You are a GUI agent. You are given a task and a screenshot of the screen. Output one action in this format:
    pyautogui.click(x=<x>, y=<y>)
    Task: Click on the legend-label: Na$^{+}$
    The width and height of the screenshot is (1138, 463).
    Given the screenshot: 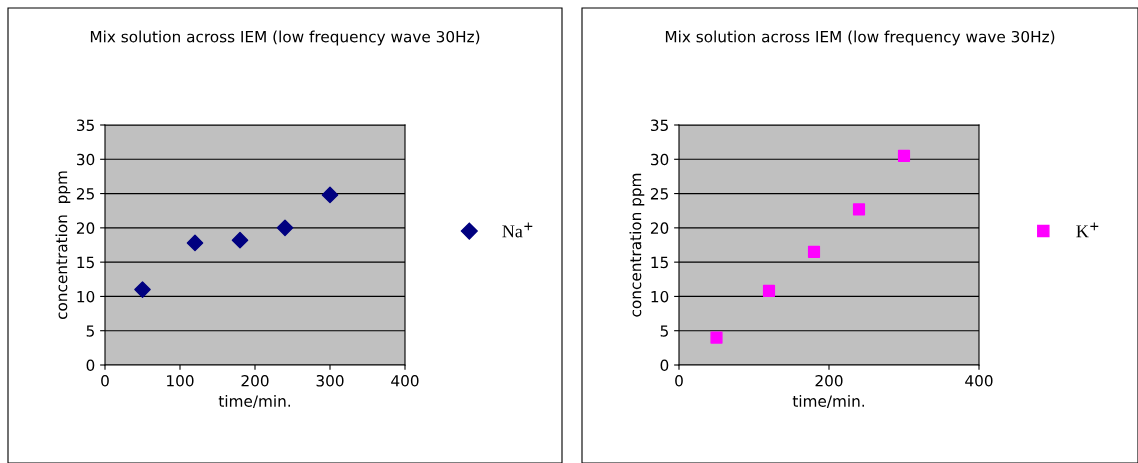 What is the action you would take?
    pyautogui.click(x=517, y=230)
    